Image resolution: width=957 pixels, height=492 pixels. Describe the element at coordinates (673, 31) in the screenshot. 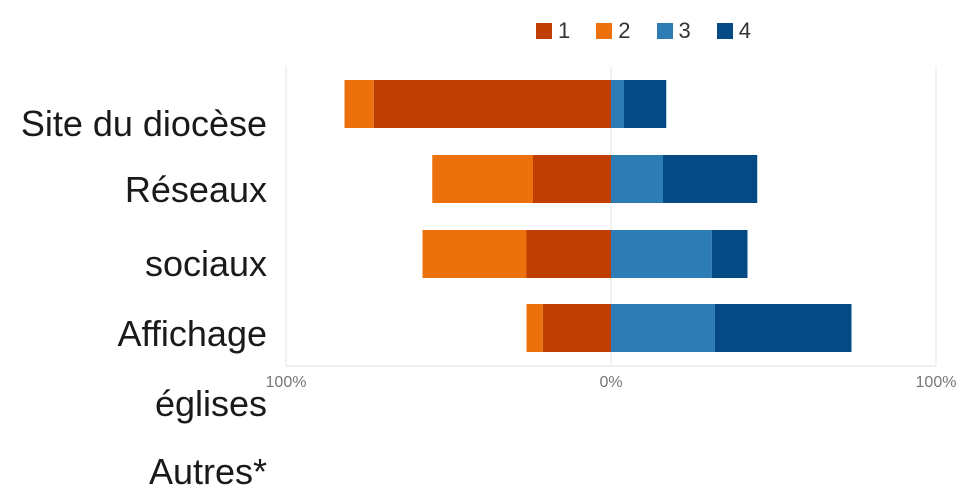

I see `legend-item: 3` at that location.